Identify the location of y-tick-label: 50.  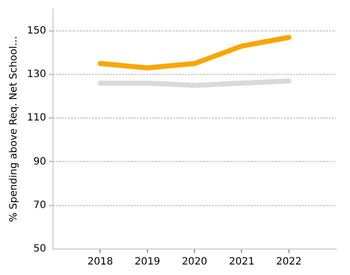
(39, 249).